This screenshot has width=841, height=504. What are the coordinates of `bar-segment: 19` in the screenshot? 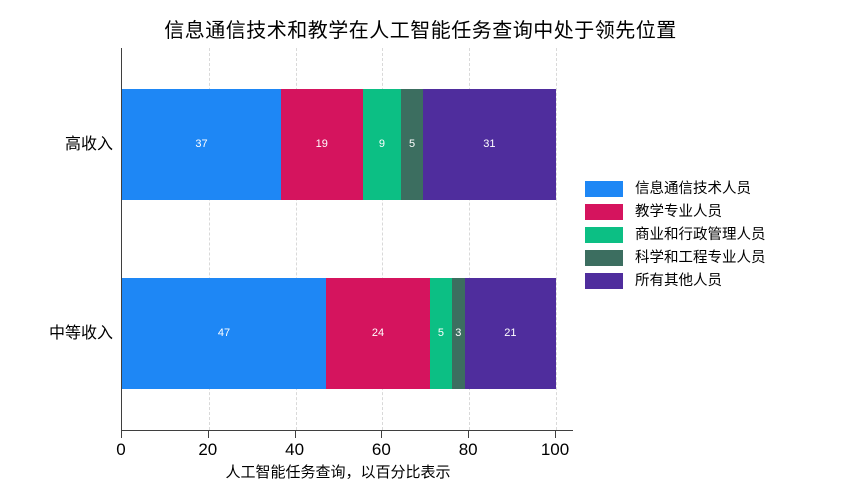 It's located at (321, 144).